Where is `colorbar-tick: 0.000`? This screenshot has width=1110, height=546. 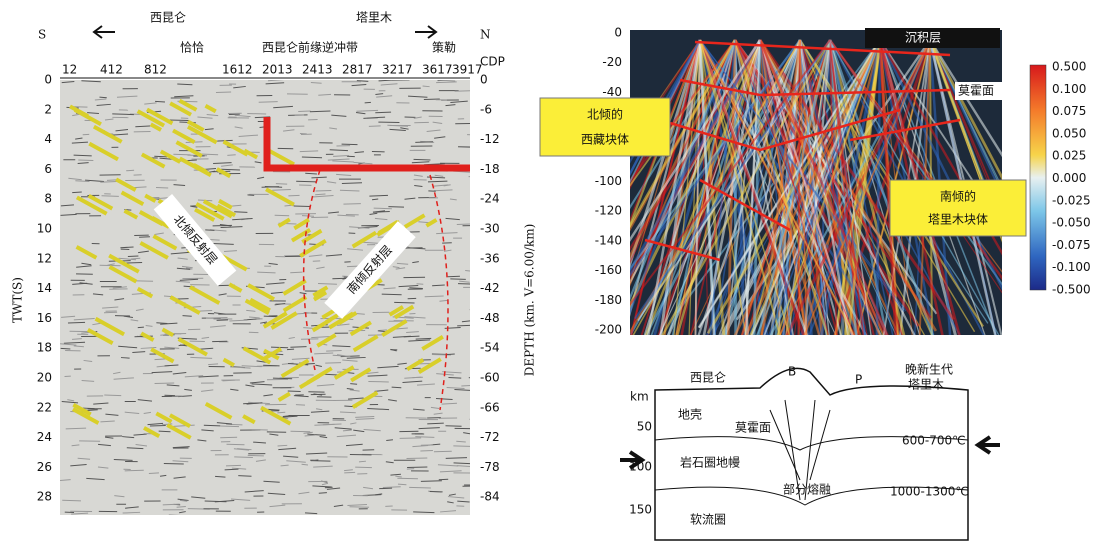 colorbar-tick: 0.000 is located at coordinates (1069, 178).